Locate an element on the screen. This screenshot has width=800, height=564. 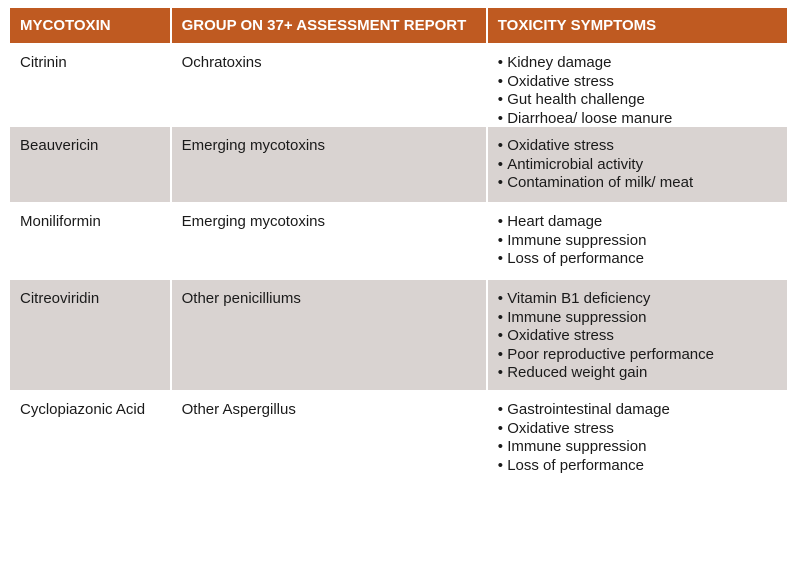
mycotoxin-name: Citrinin is located at coordinates (43, 62).